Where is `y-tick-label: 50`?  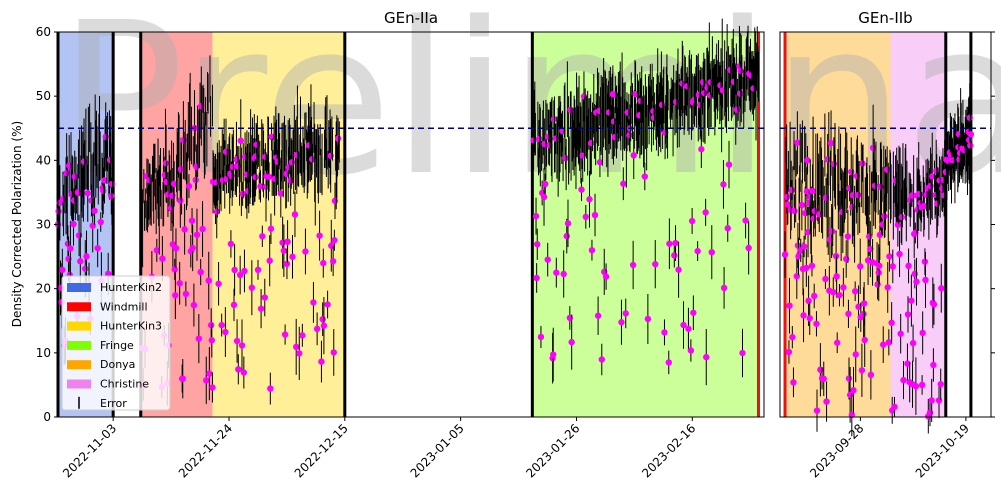
y-tick-label: 50 is located at coordinates (43, 96).